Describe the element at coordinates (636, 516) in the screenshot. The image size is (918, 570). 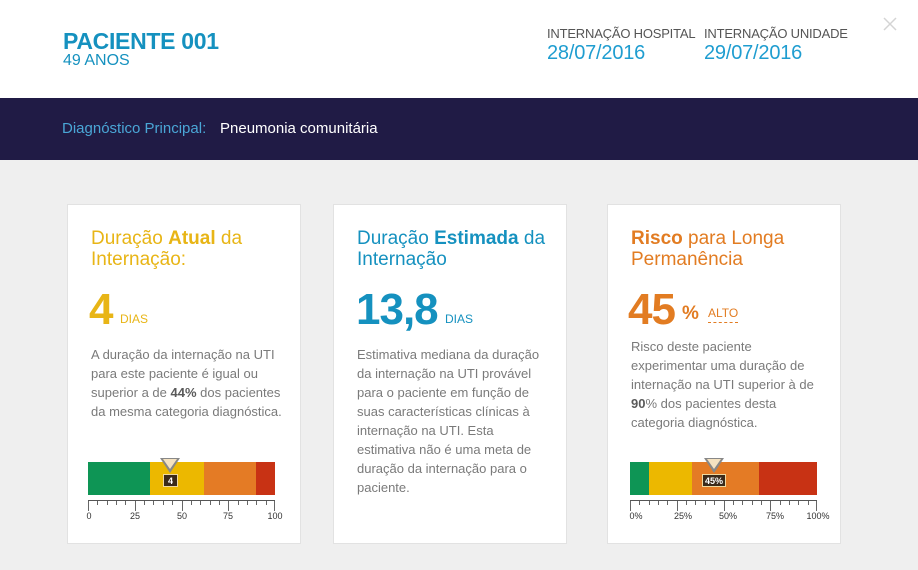
I see `axis-tick-label: 0%` at that location.